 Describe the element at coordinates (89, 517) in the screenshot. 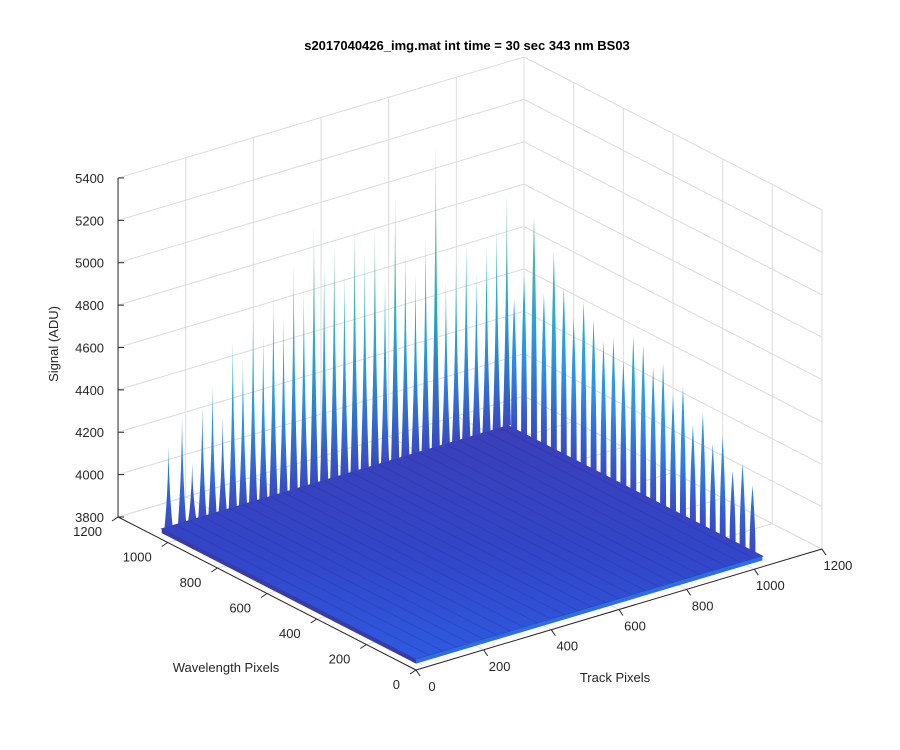

I see `z-tick-label: 3800` at that location.